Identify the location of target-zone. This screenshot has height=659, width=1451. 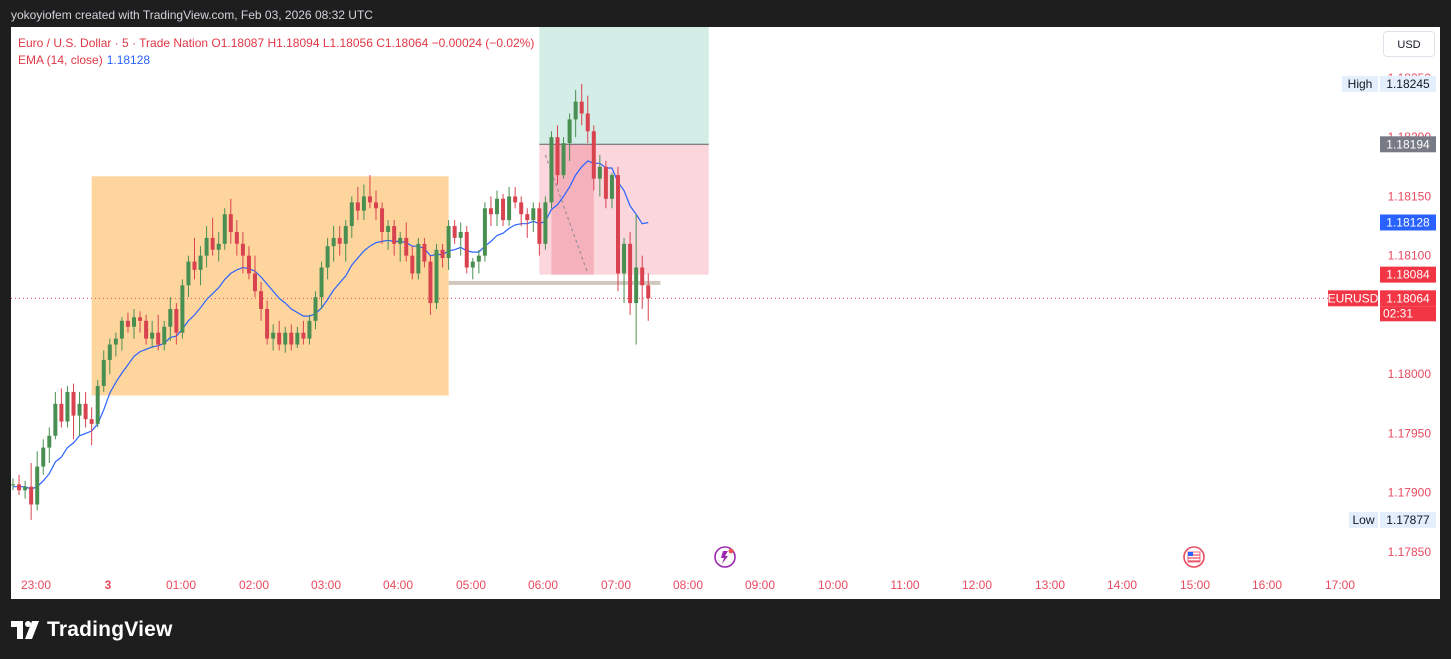
(624, 86).